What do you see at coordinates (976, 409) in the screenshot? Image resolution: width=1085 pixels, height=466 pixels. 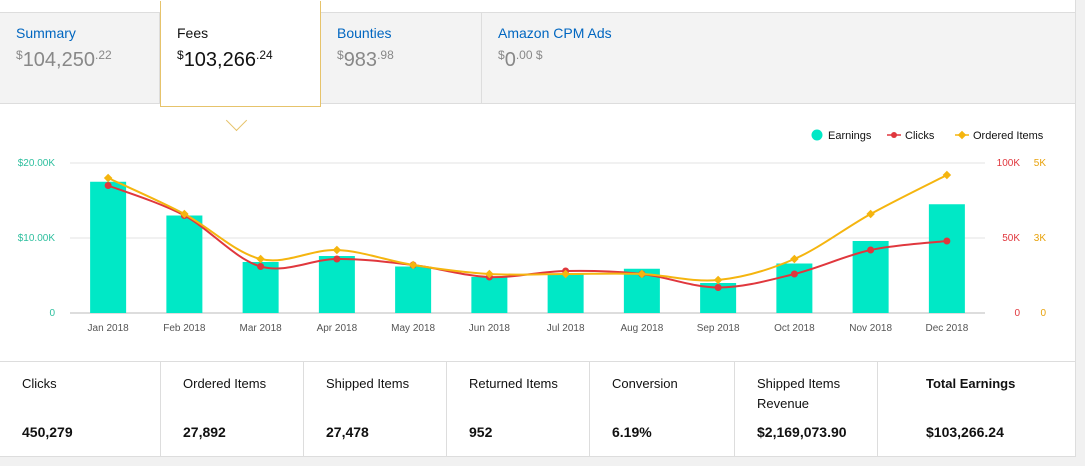 I see `stat-total-earnings: Total Earnings $103,266.24` at bounding box center [976, 409].